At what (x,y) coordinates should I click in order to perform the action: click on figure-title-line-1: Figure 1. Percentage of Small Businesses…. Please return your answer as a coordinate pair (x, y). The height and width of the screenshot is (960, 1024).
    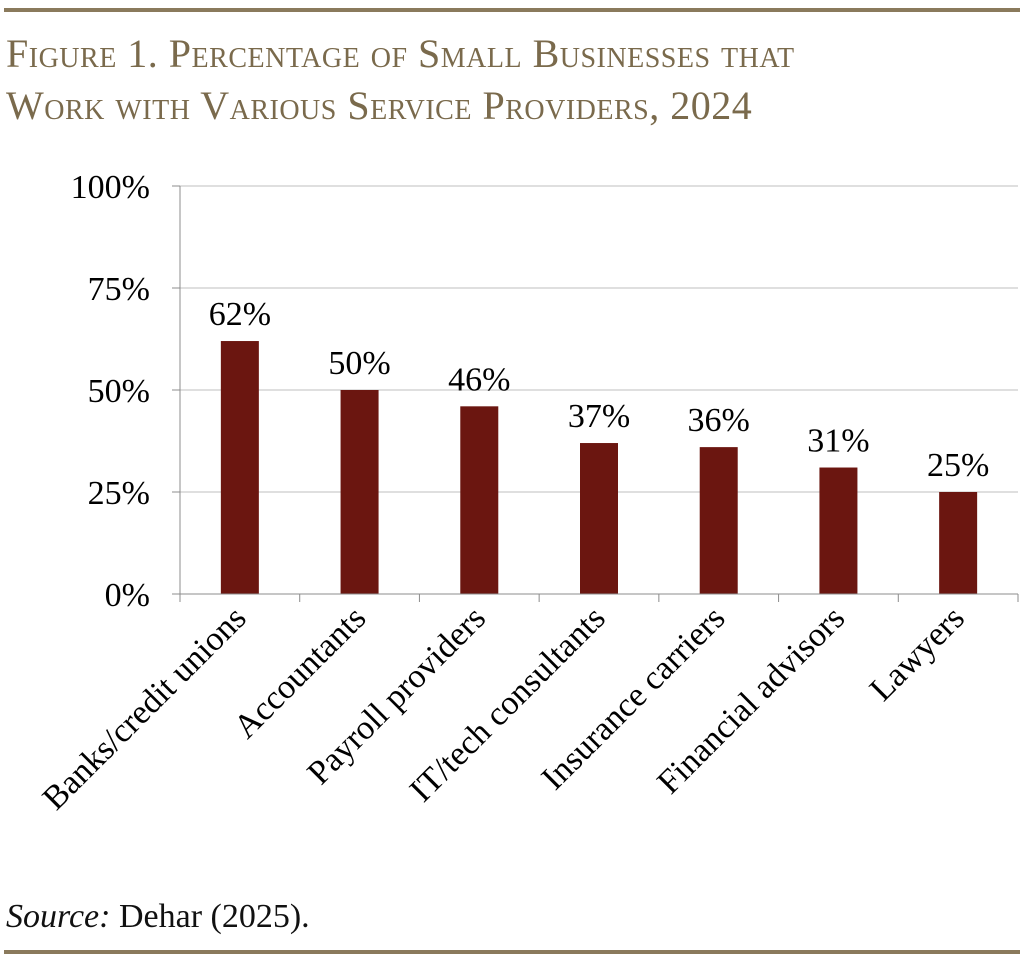
    Looking at the image, I should click on (400, 53).